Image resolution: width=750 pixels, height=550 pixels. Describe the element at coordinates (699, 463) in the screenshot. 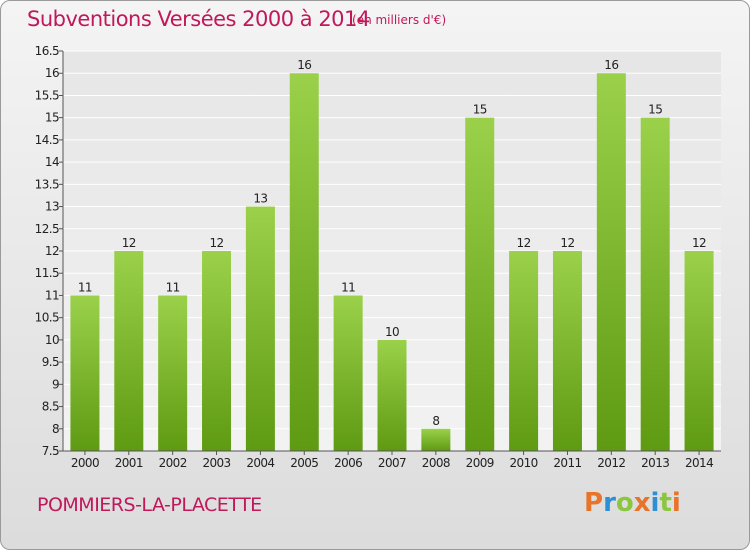

I see `x-tick-label: 2014` at that location.